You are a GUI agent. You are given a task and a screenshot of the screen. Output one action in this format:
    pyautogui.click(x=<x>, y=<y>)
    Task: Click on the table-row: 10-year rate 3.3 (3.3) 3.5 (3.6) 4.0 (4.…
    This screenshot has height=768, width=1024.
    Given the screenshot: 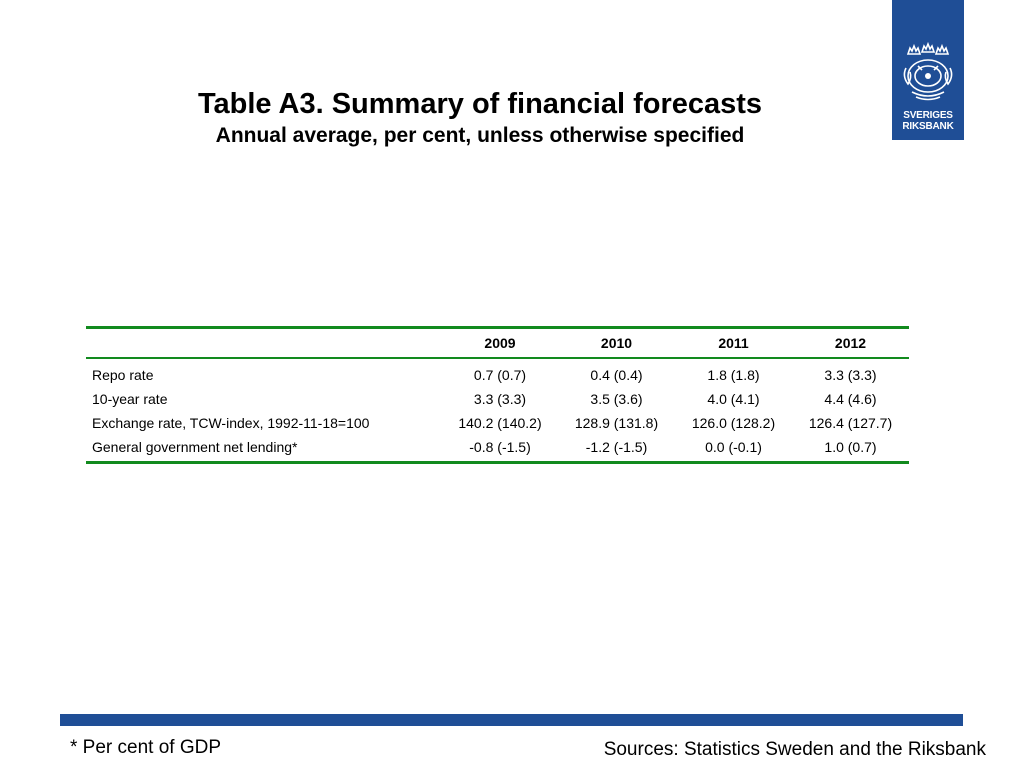 What is the action you would take?
    pyautogui.click(x=497, y=399)
    